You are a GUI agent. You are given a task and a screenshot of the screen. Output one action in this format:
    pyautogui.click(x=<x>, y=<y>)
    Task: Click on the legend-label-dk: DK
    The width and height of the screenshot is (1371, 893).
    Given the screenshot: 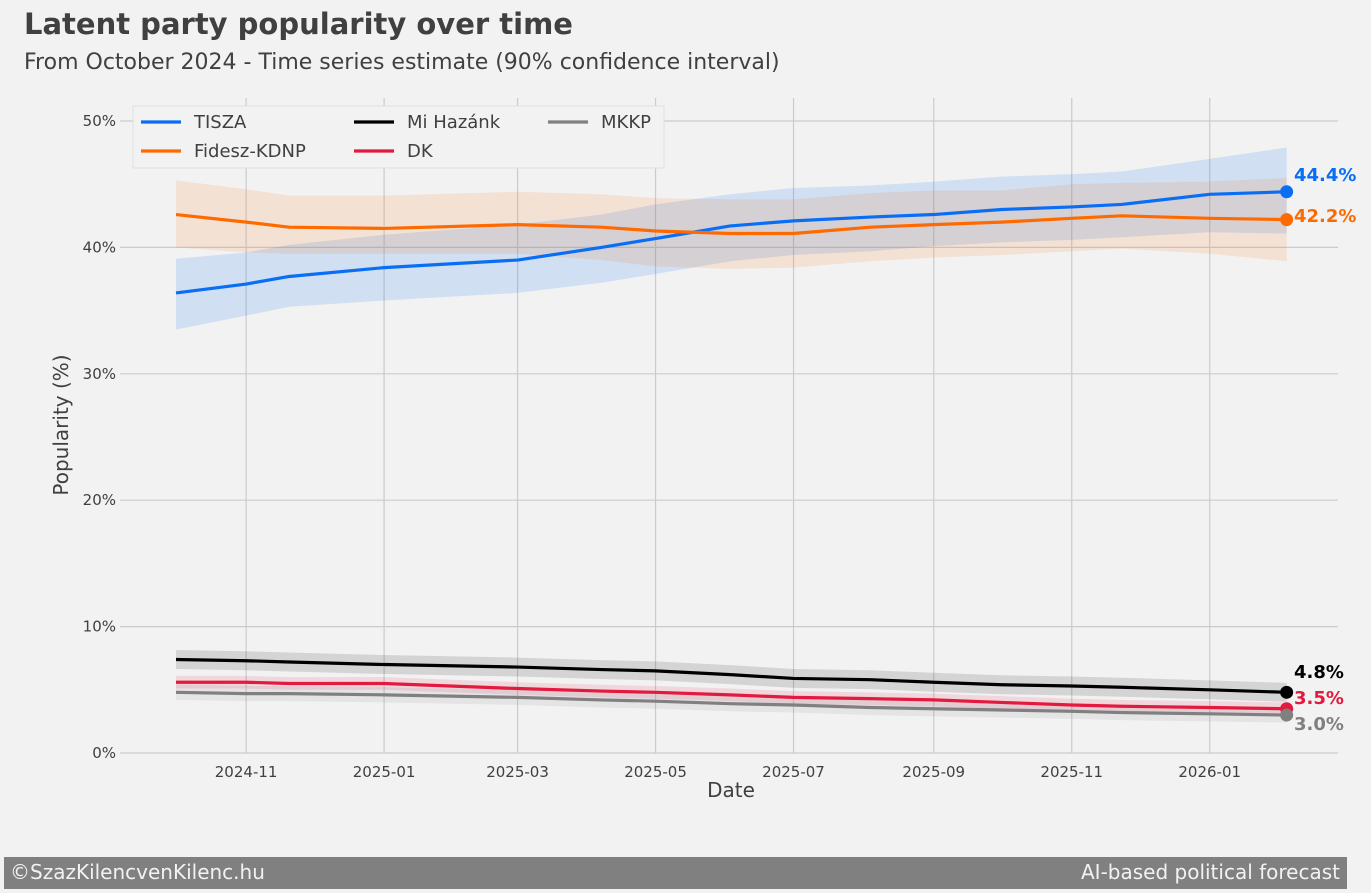 What is the action you would take?
    pyautogui.click(x=420, y=151)
    